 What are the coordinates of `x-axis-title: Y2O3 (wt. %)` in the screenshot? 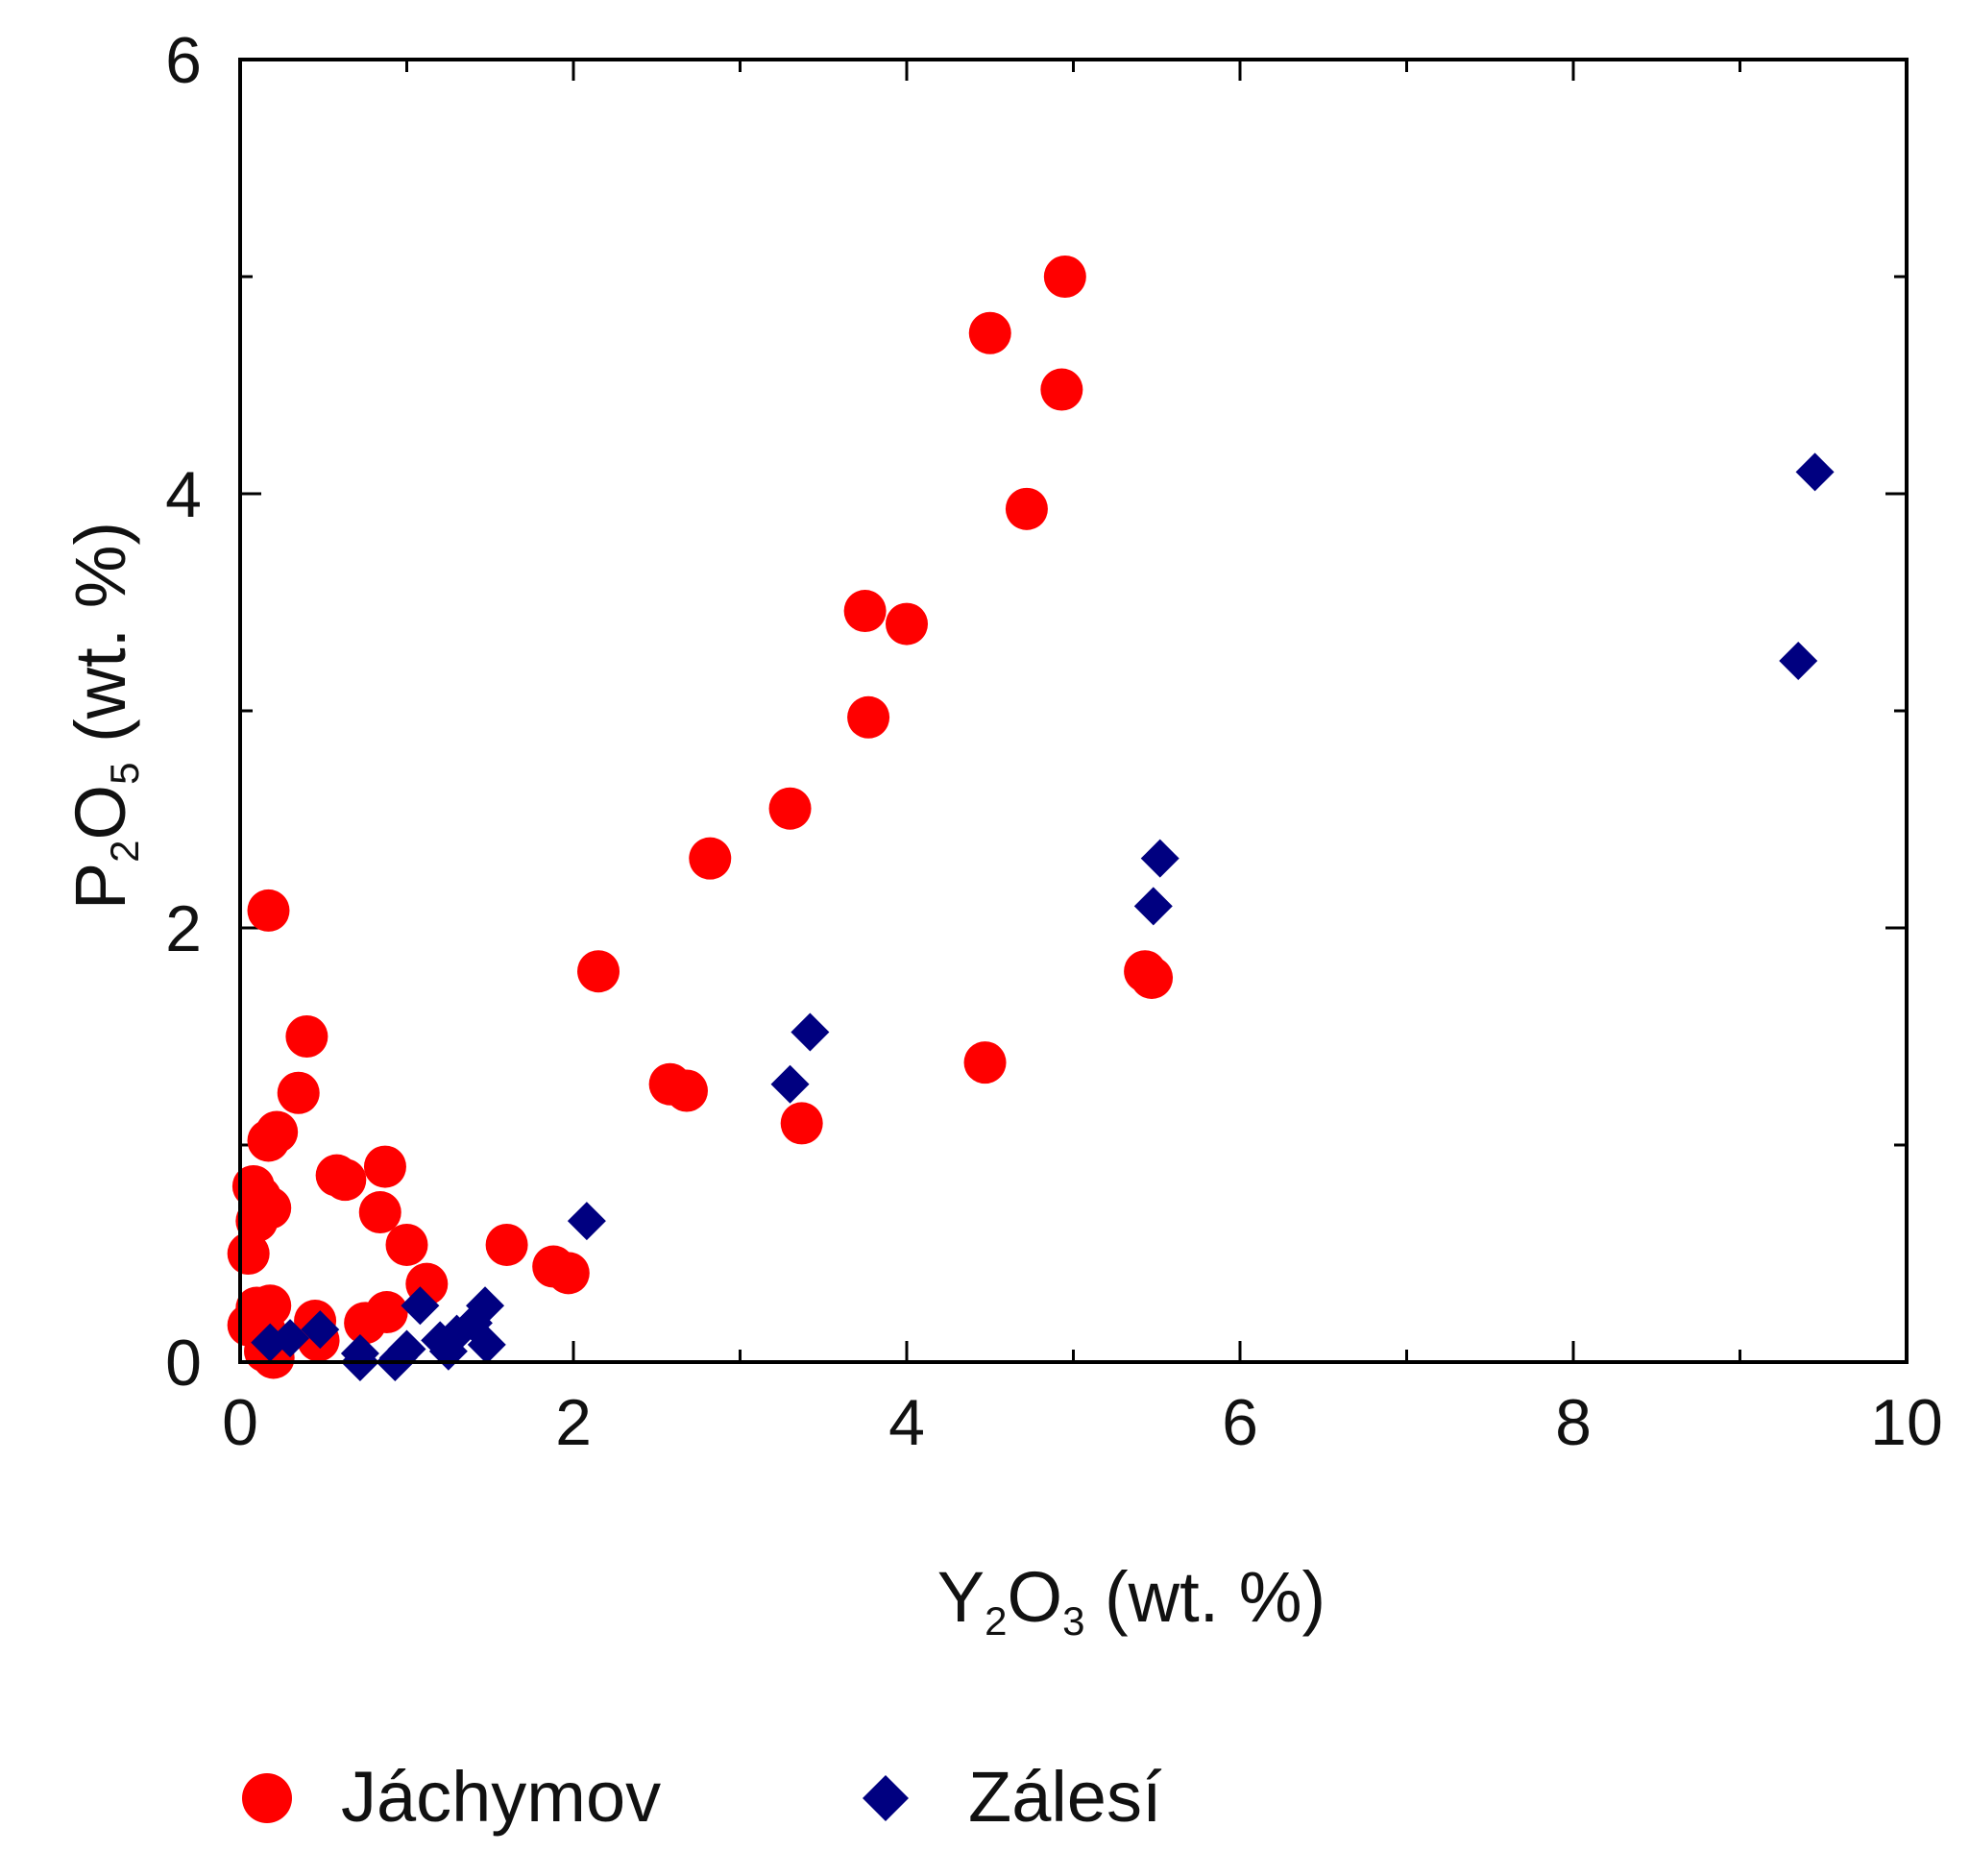 It's located at (1131, 1600).